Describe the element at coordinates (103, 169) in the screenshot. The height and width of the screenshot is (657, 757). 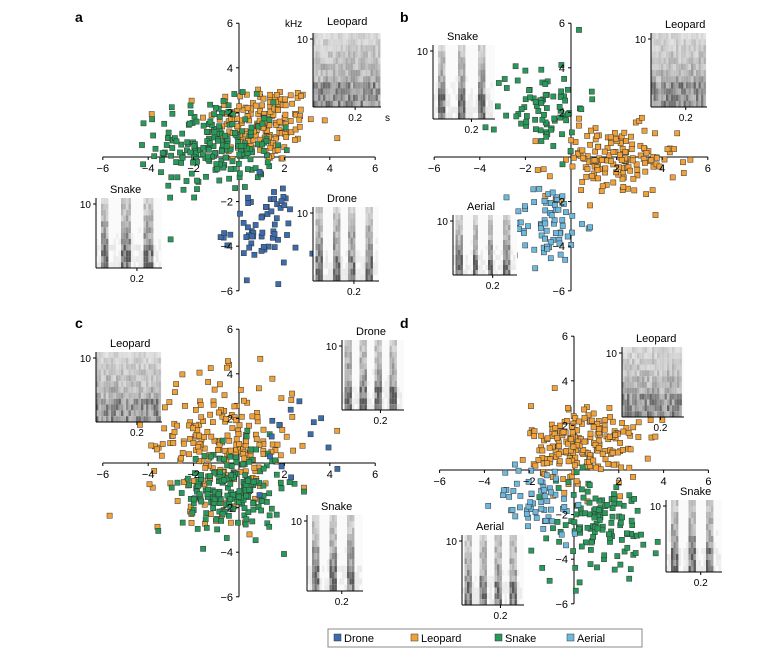
I see `x-tick-label: −6` at that location.